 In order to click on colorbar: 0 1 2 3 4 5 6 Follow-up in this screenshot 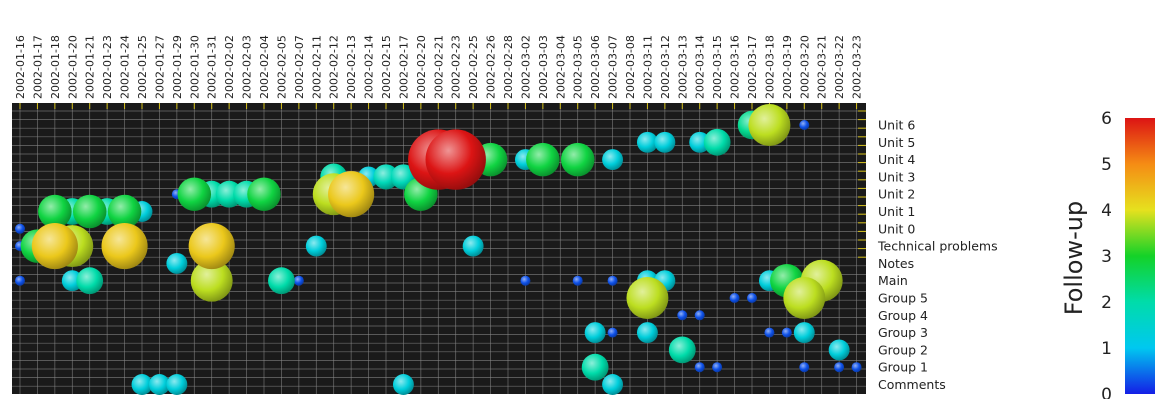, I will do `click(1107, 256)`.